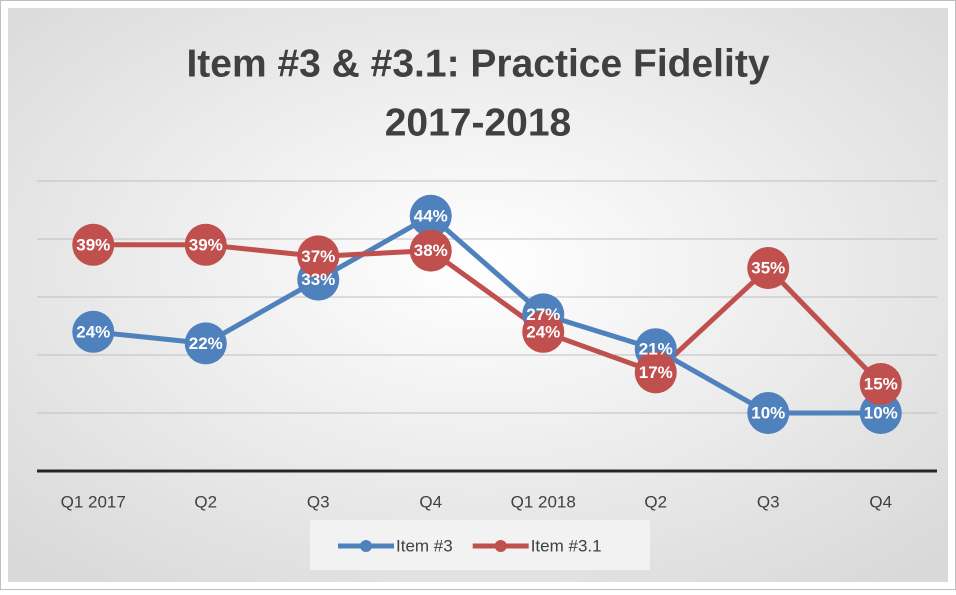 This screenshot has width=956, height=595. What do you see at coordinates (93, 501) in the screenshot?
I see `x-tick-label: Q1 2017` at bounding box center [93, 501].